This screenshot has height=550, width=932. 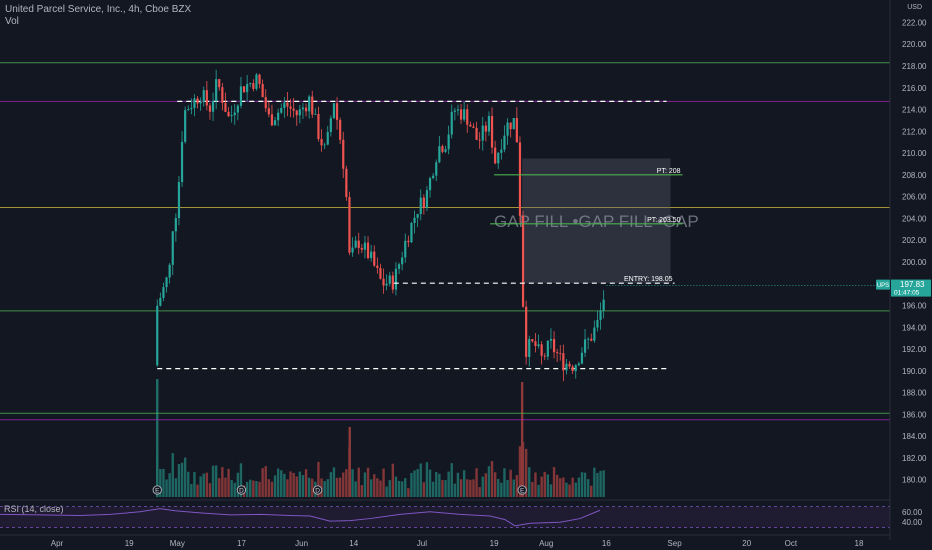 What do you see at coordinates (914, 458) in the screenshot?
I see `y-tick-label: 182.00` at bounding box center [914, 458].